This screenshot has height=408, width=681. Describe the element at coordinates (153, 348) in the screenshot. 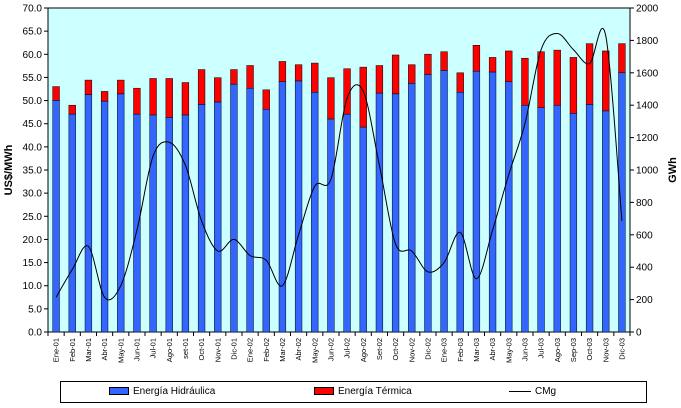

I see `x-tick-label: Jul-01` at that location.